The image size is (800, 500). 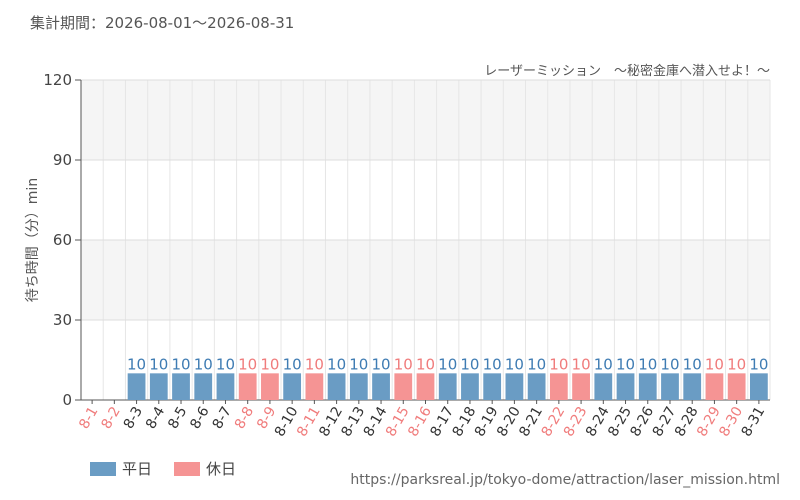 What do you see at coordinates (381, 364) in the screenshot?
I see `data-label-8-14: 10` at bounding box center [381, 364].